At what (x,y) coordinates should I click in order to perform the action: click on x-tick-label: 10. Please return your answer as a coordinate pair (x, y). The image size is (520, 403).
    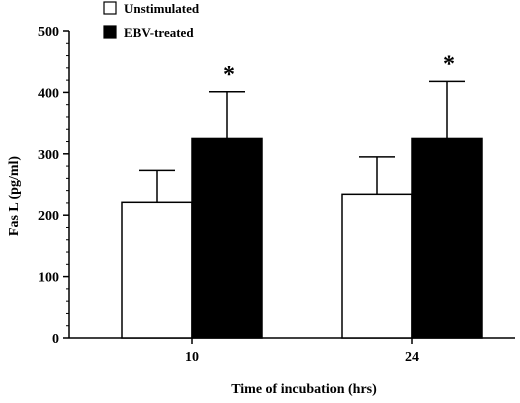
    Looking at the image, I should click on (192, 357).